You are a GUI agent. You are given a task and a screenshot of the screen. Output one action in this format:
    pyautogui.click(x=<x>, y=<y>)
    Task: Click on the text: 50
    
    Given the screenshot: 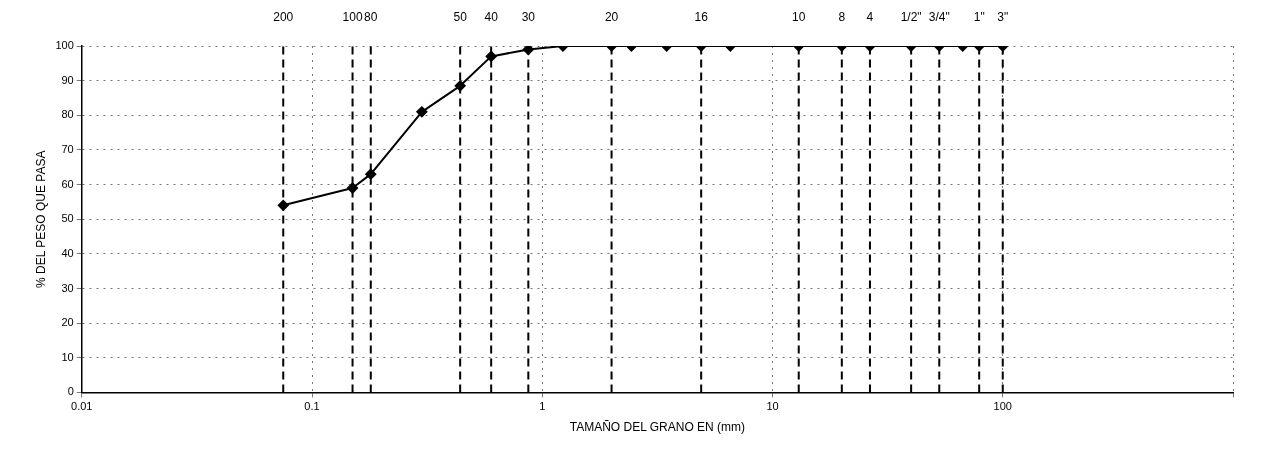 What is the action you would take?
    pyautogui.click(x=460, y=17)
    